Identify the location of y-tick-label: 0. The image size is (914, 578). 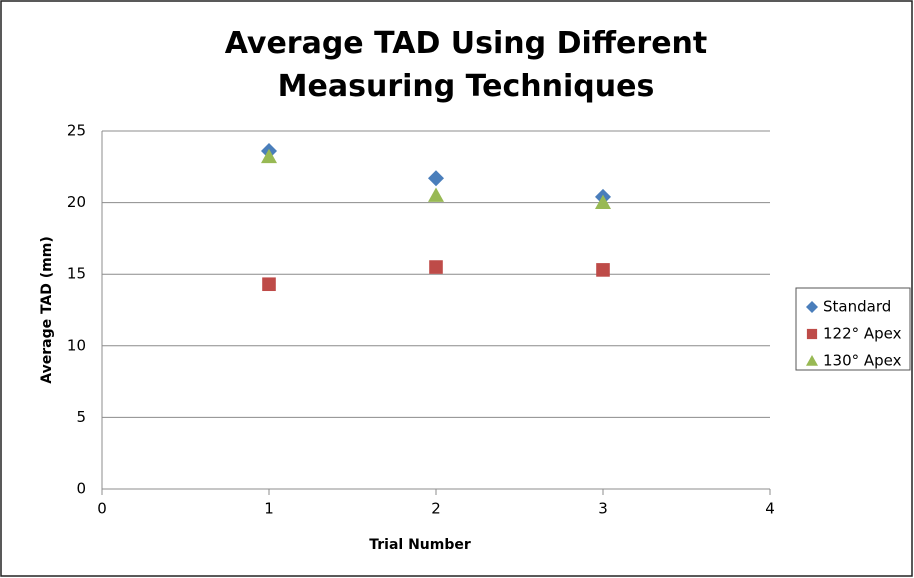
(81, 489).